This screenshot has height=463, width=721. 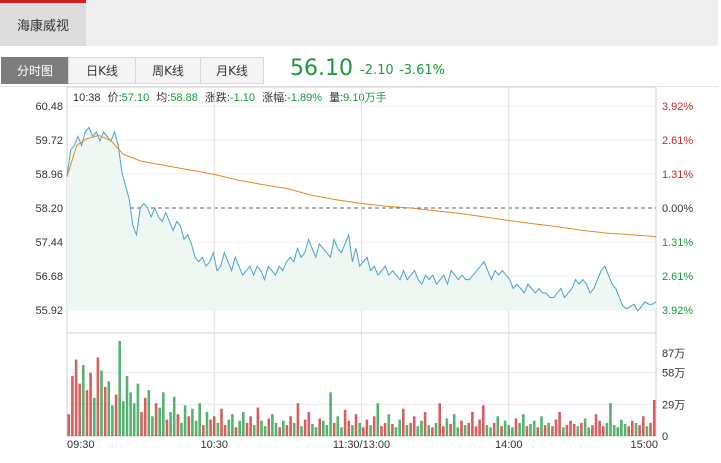 I want to click on info-price-label: 价:, so click(x=115, y=97).